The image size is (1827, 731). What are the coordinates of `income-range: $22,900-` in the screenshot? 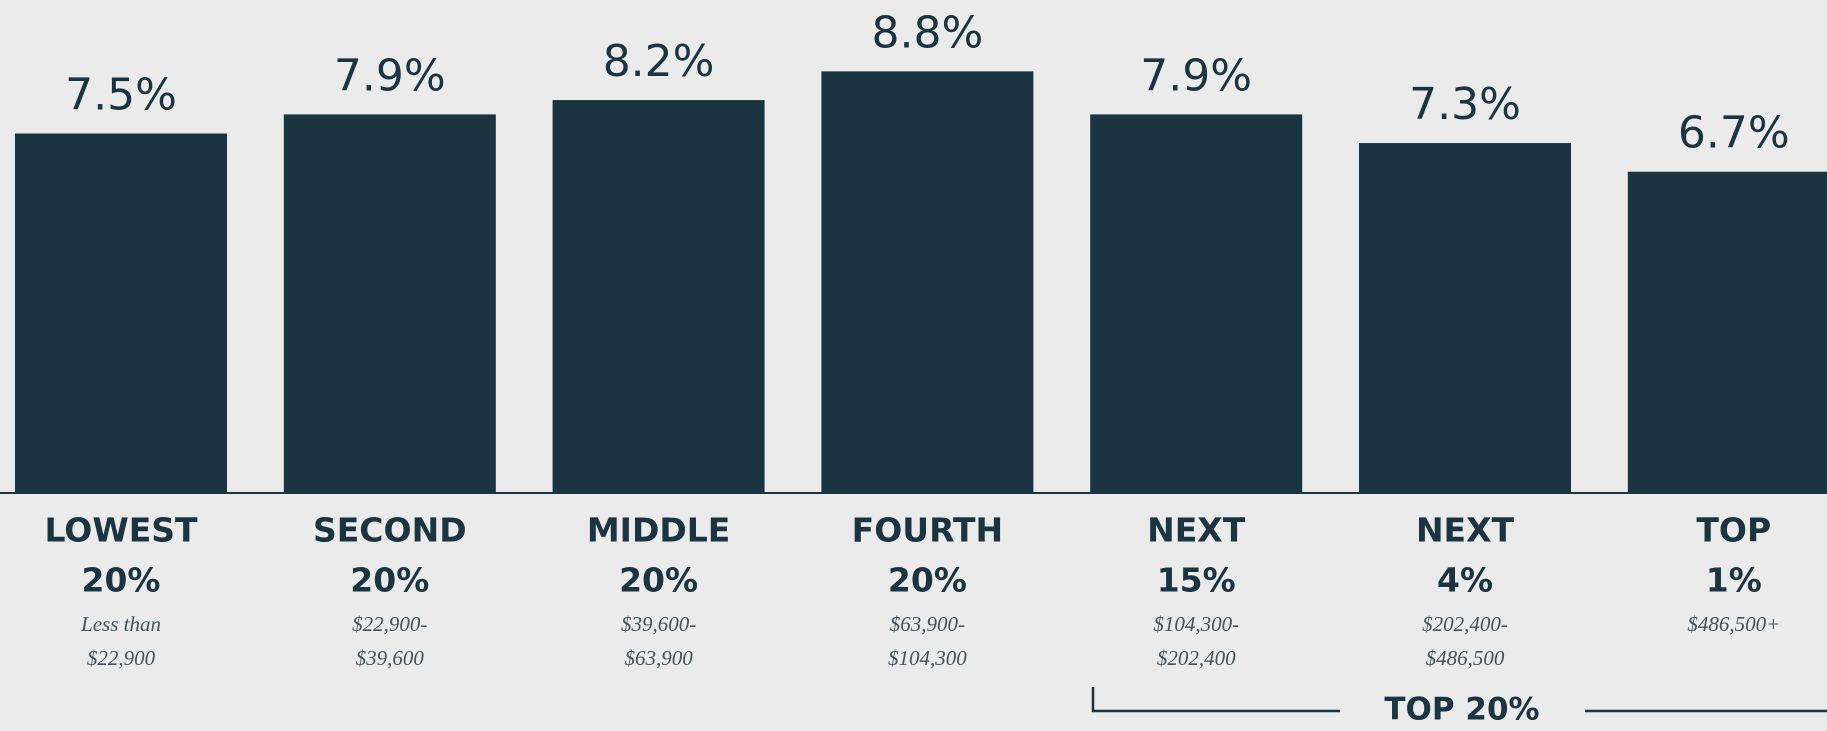 It's located at (389, 624).